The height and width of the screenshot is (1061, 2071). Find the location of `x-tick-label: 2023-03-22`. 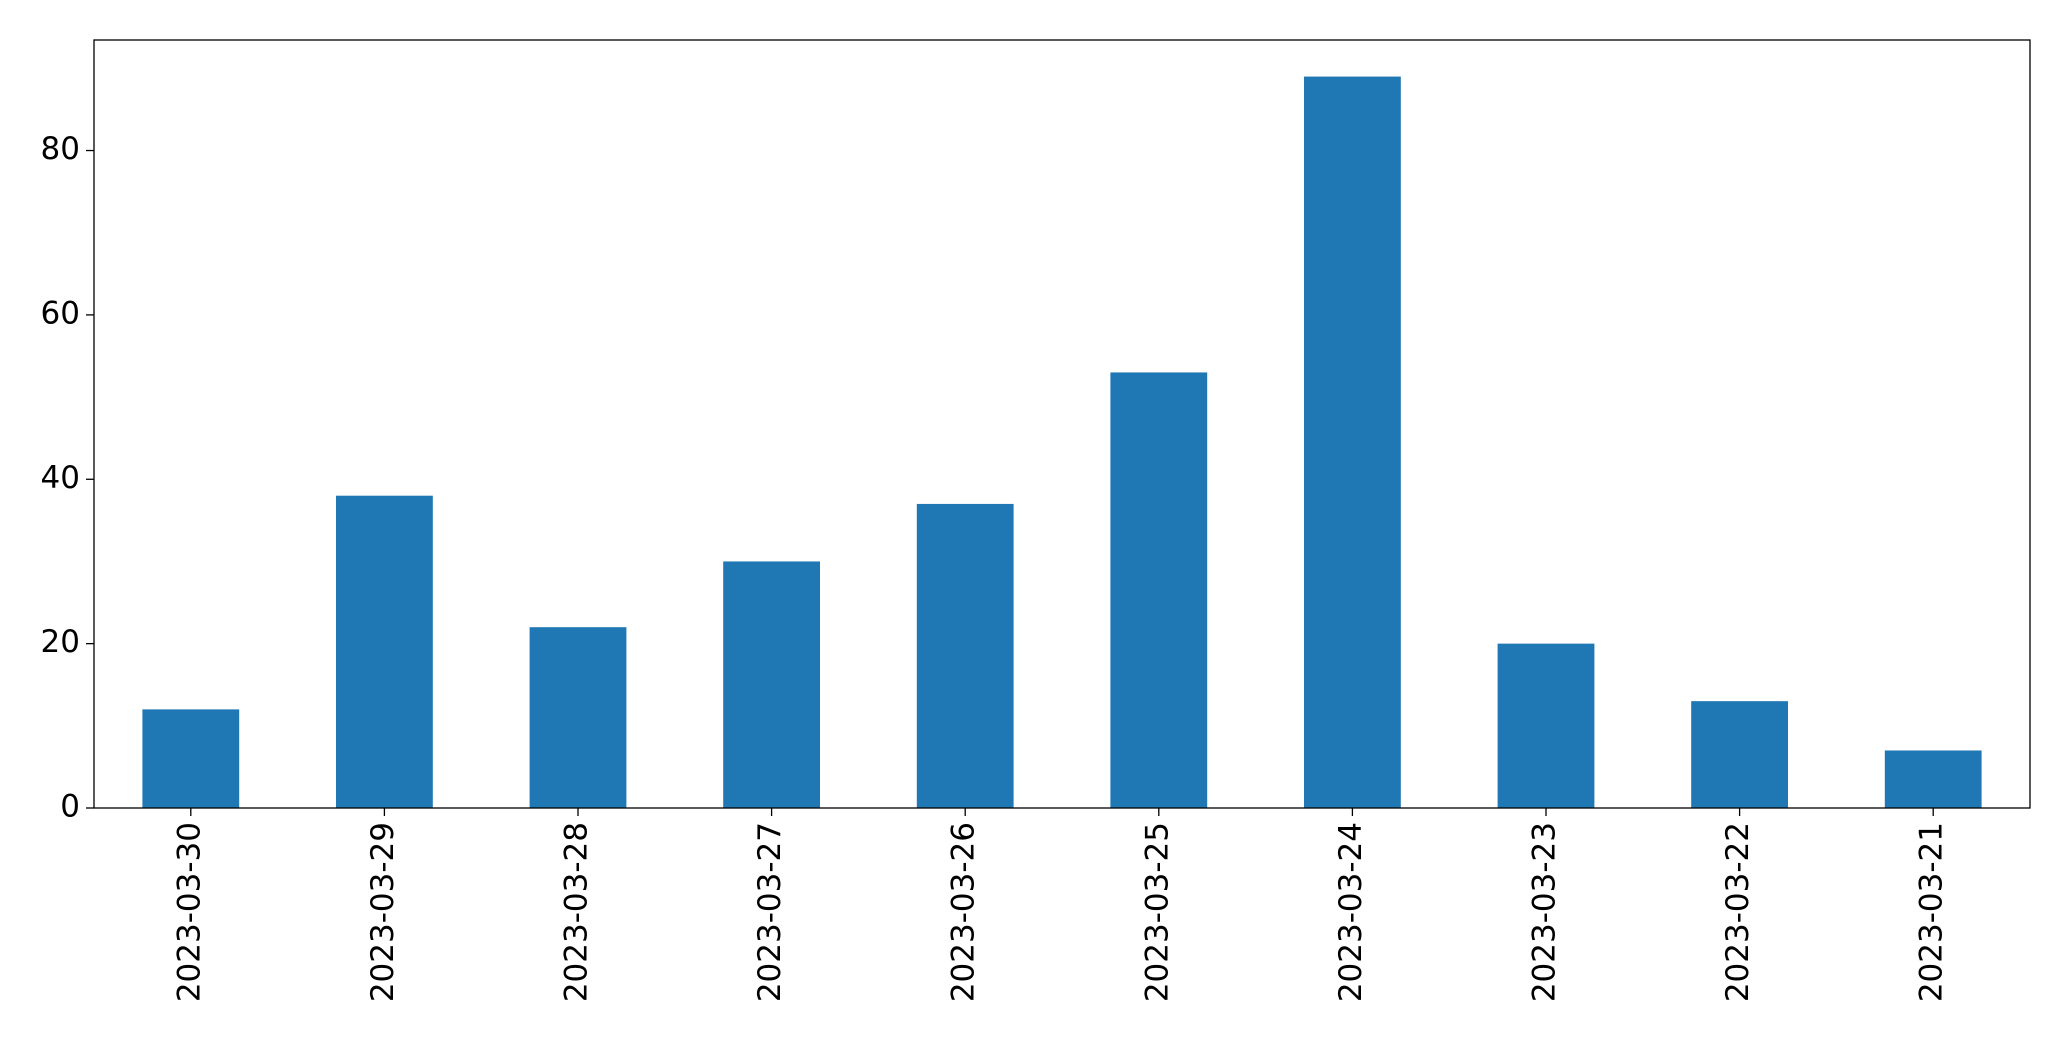

x-tick-label: 2023-03-22 is located at coordinates (1738, 912).